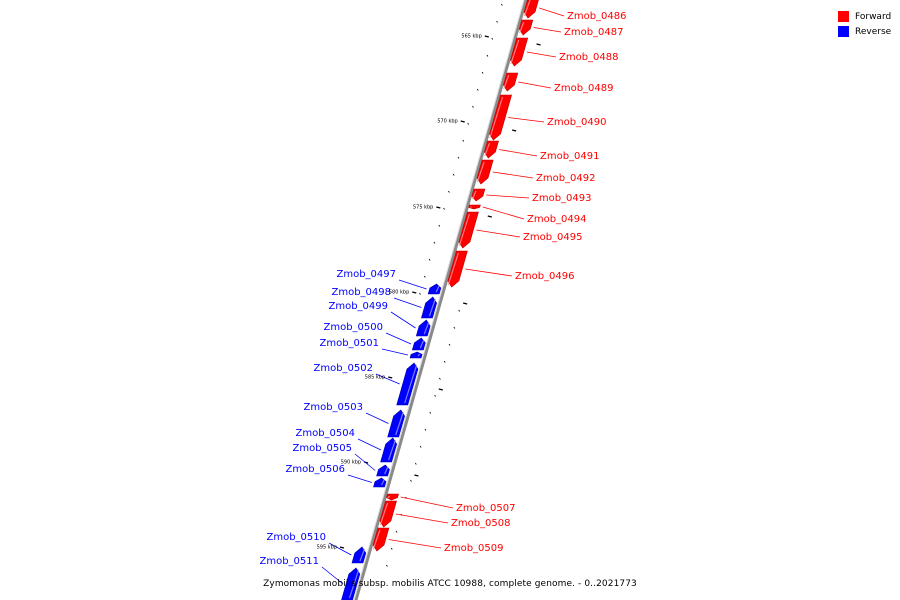  Describe the element at coordinates (447, 122) in the screenshot. I see `kbp-label: 570 kbp` at that location.